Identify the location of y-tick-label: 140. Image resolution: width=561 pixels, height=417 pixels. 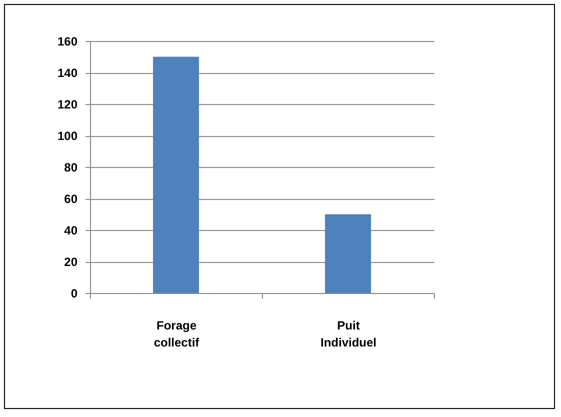
(67, 73).